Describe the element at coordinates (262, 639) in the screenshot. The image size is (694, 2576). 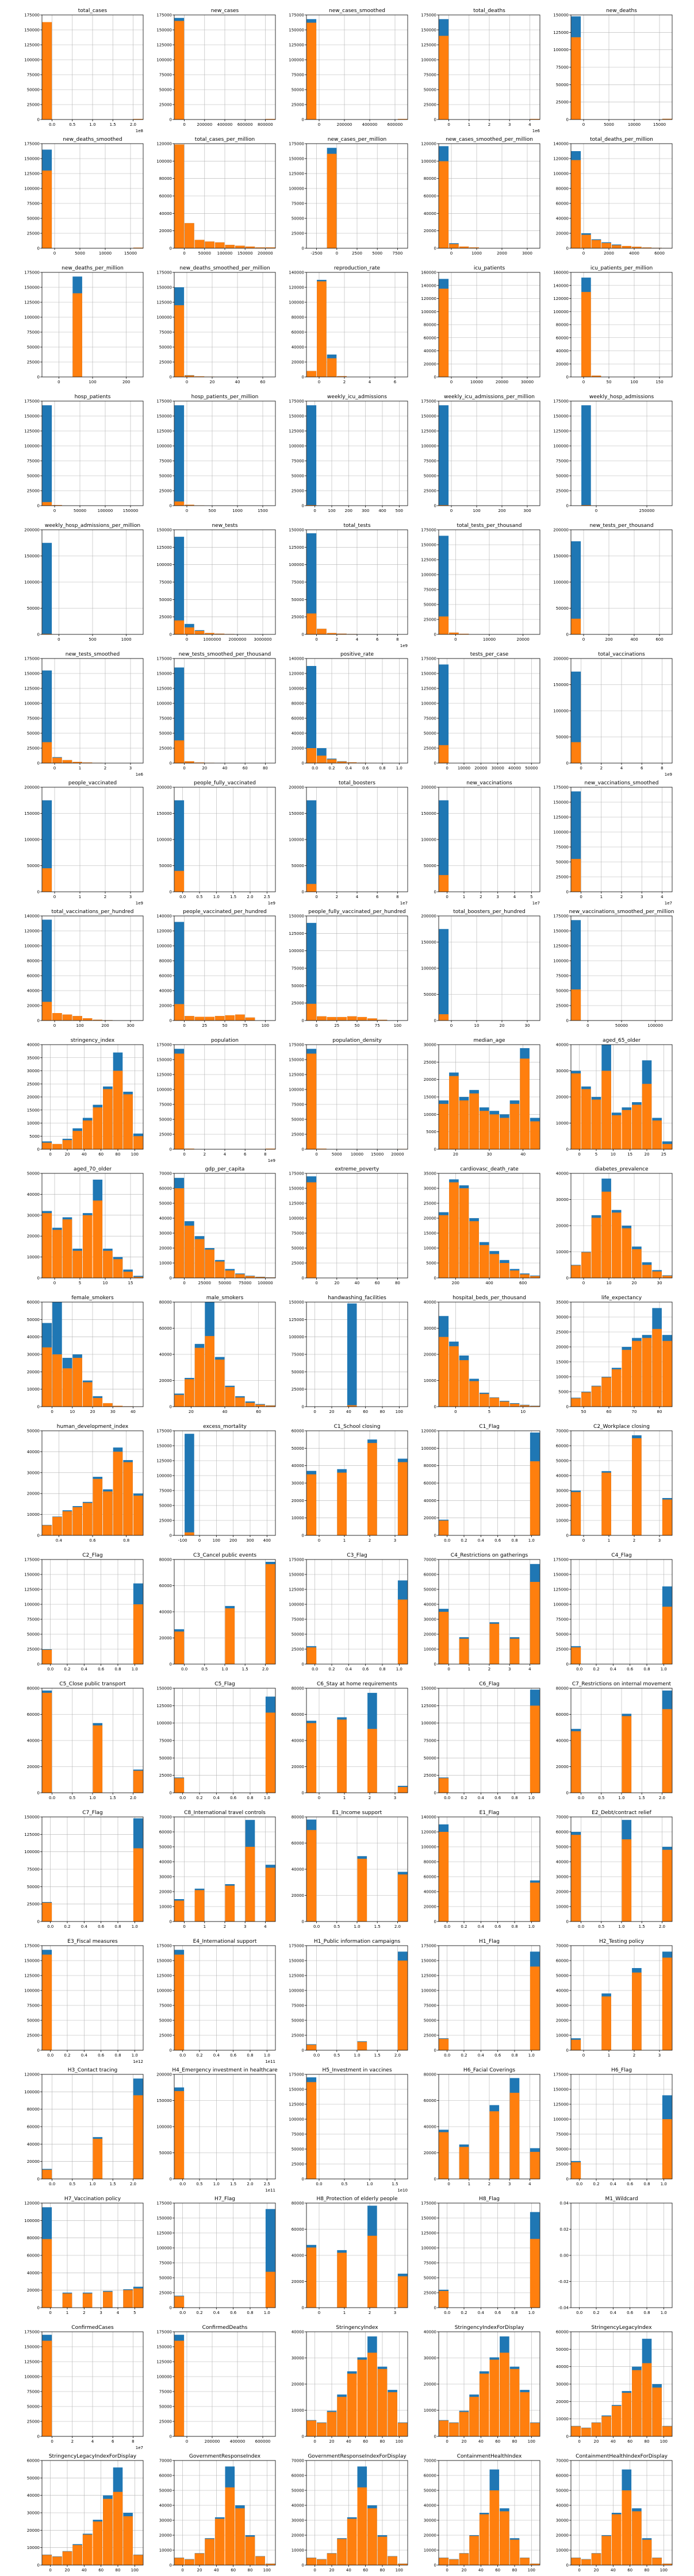
I see `tick-label-x: 3000000` at that location.